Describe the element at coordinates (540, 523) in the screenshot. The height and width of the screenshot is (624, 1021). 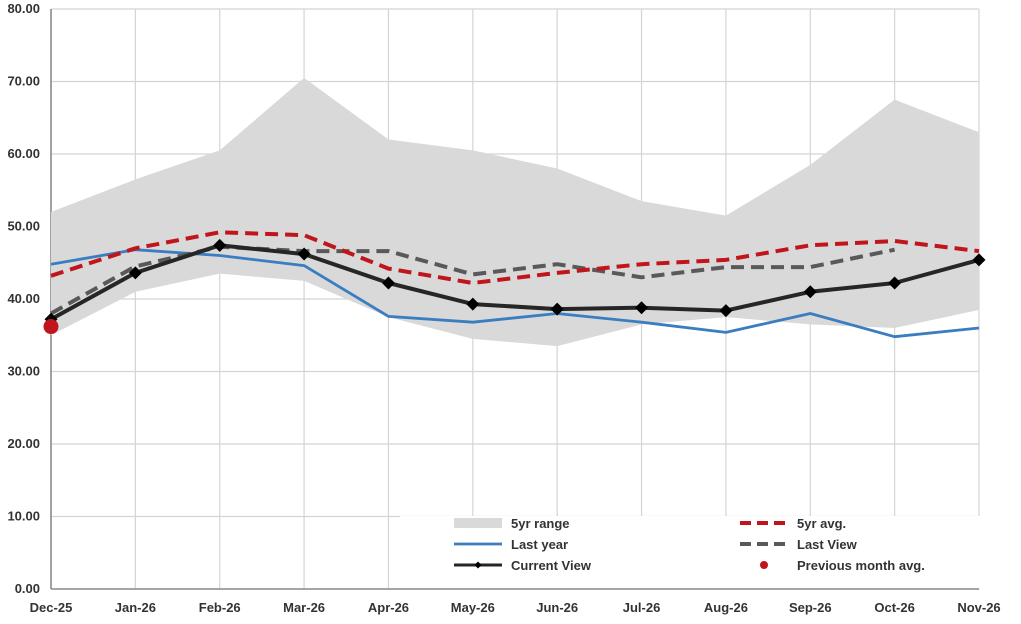
I see `legend-label: 5yr range` at that location.